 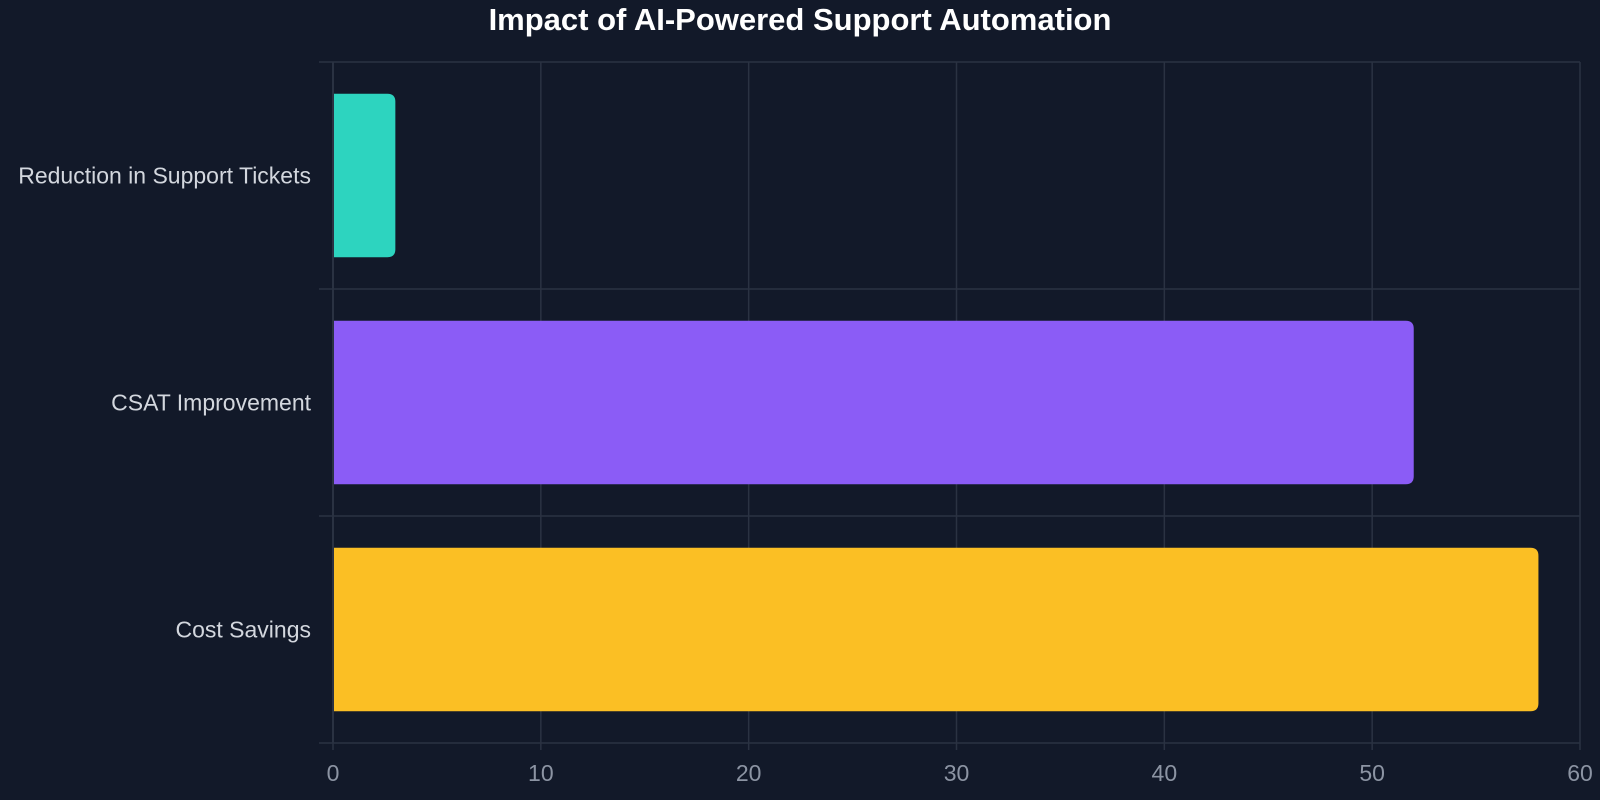 I want to click on x-tick-label: 60, so click(x=1580, y=773).